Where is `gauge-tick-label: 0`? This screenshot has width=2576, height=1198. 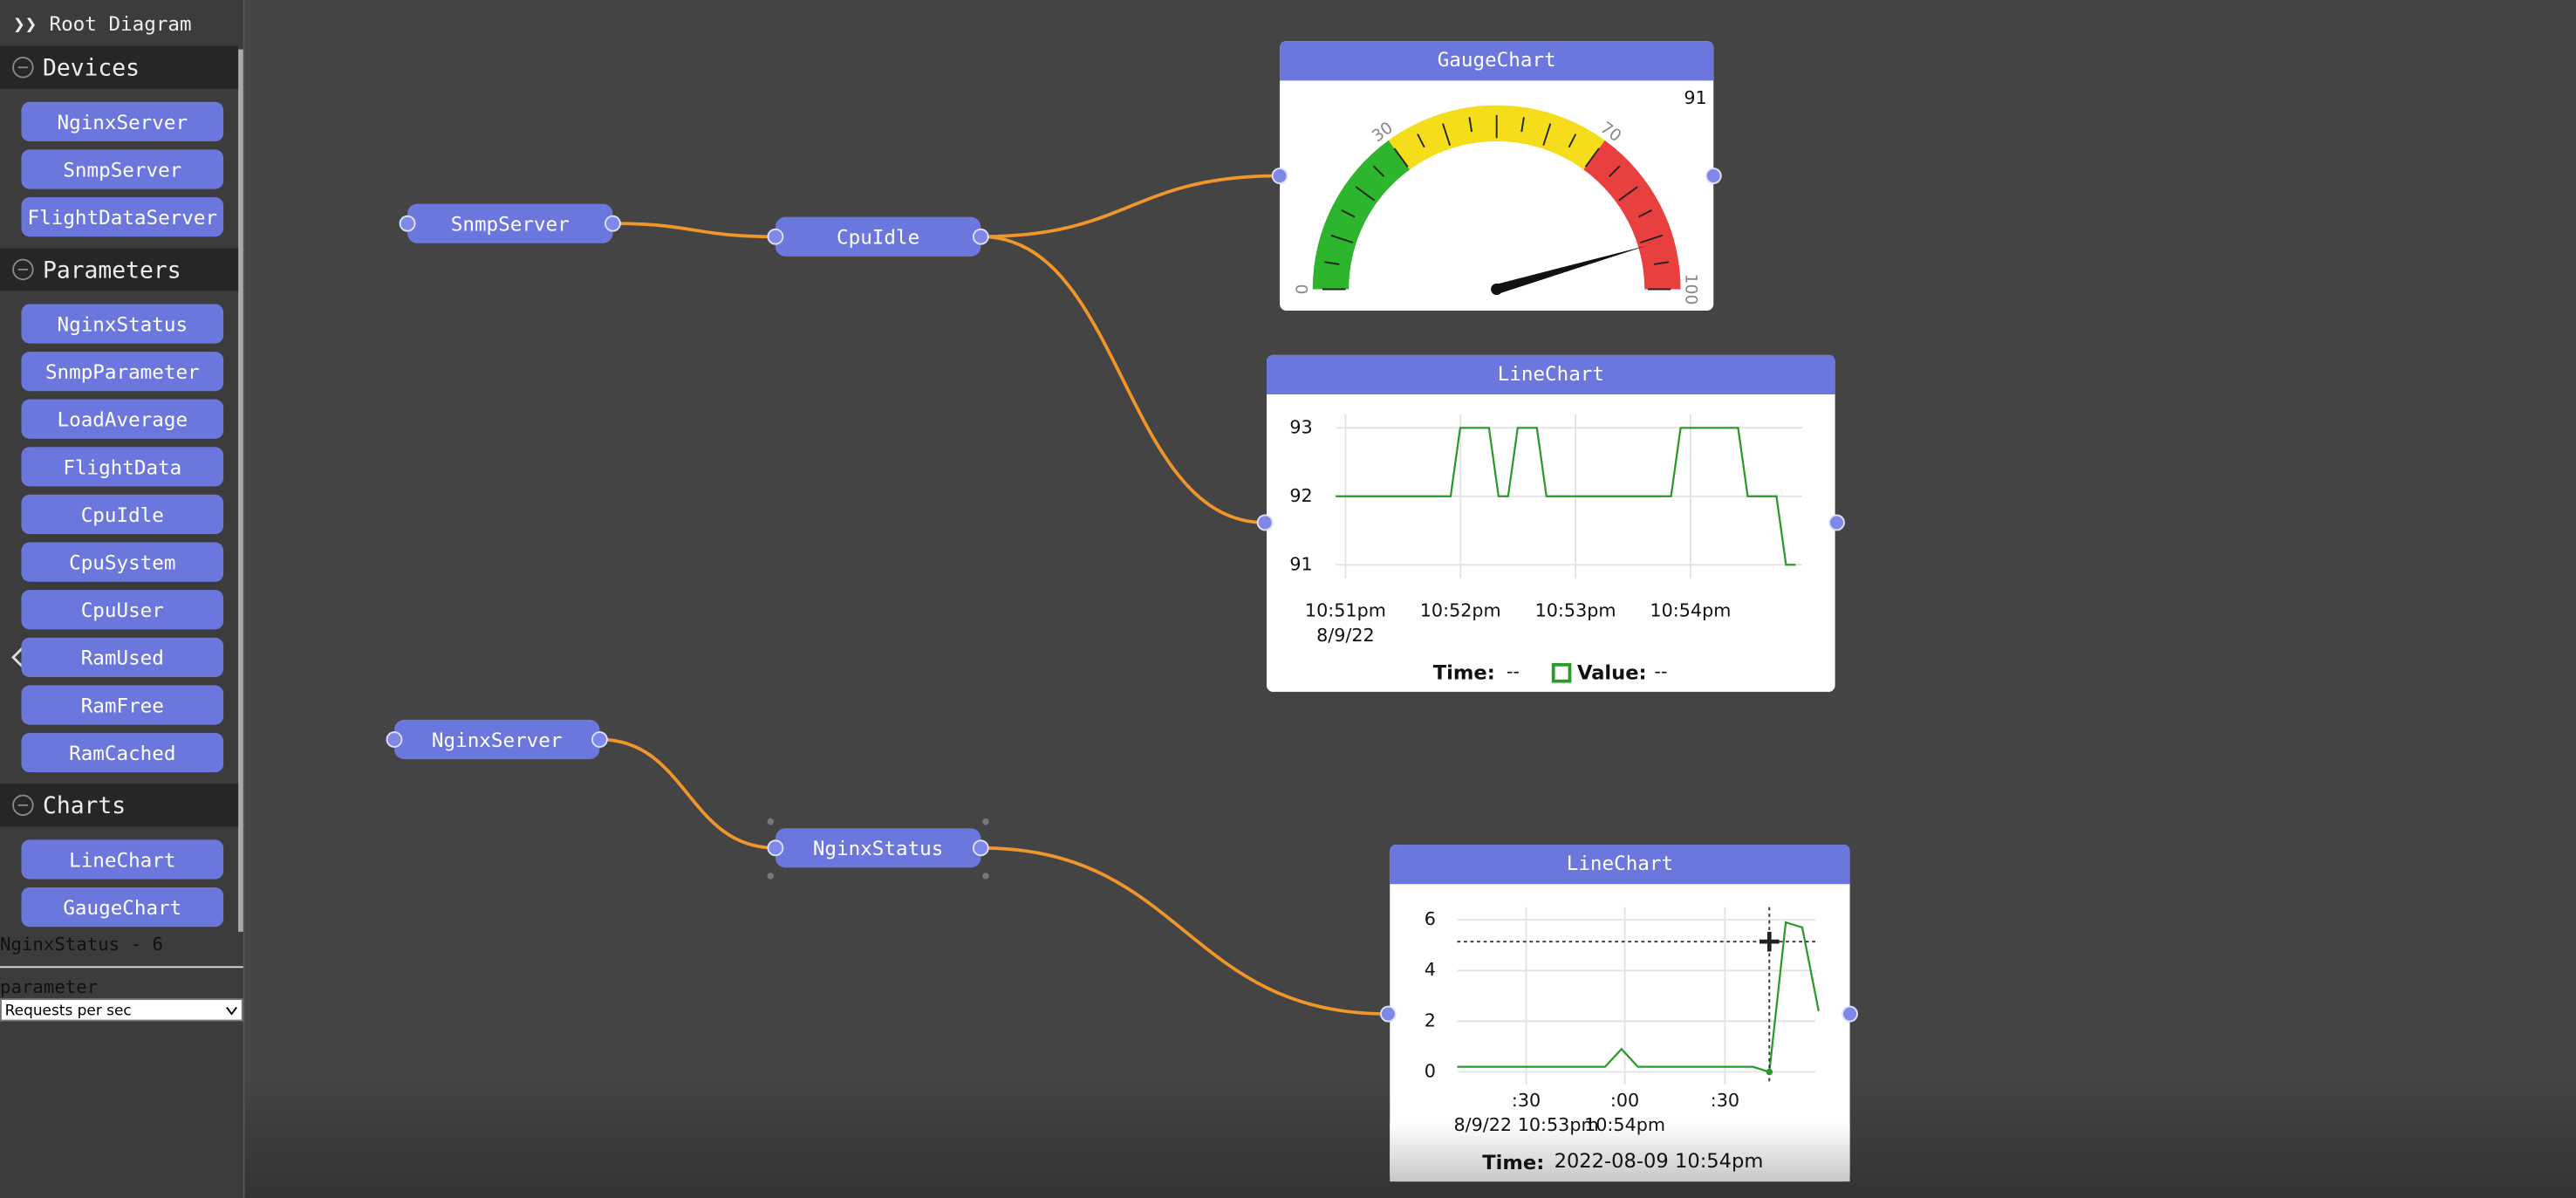 gauge-tick-label: 0 is located at coordinates (1303, 289).